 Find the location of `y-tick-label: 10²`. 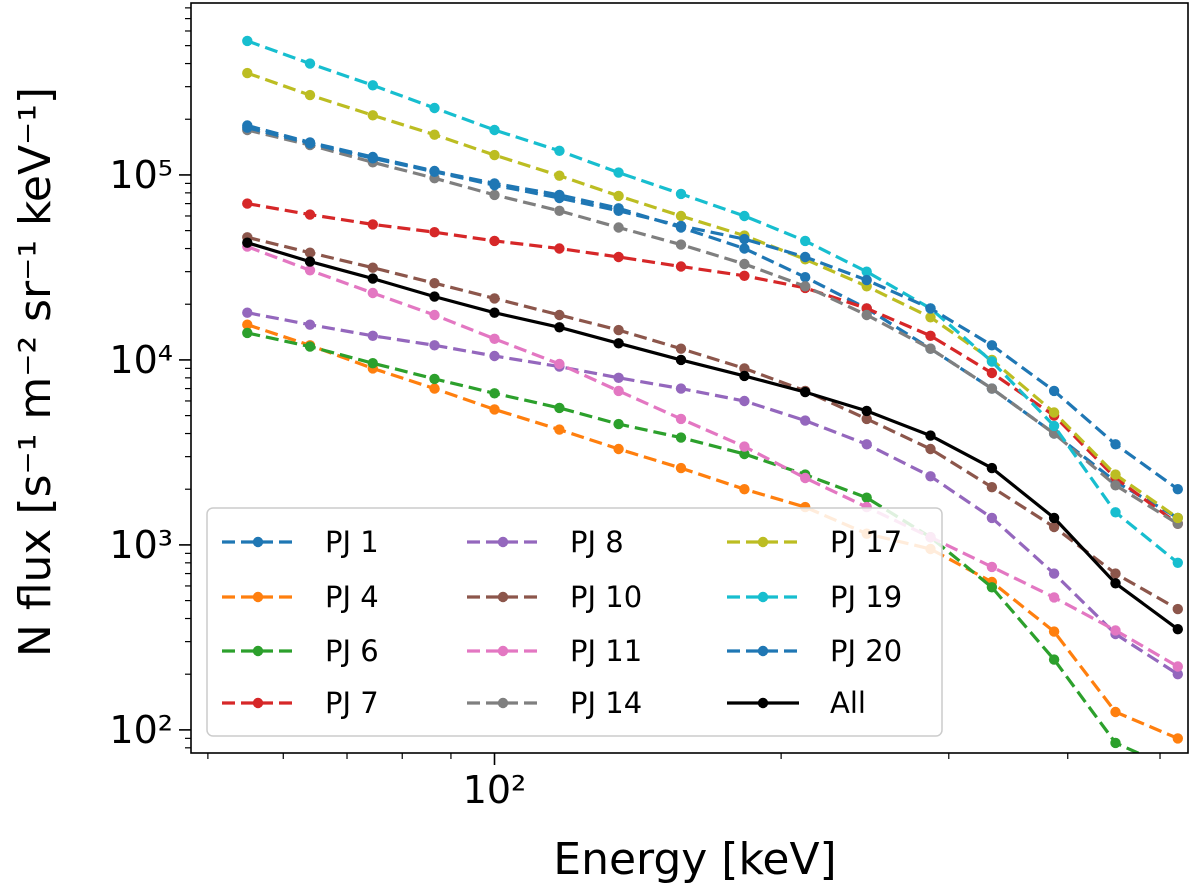

y-tick-label: 10² is located at coordinates (141, 730).